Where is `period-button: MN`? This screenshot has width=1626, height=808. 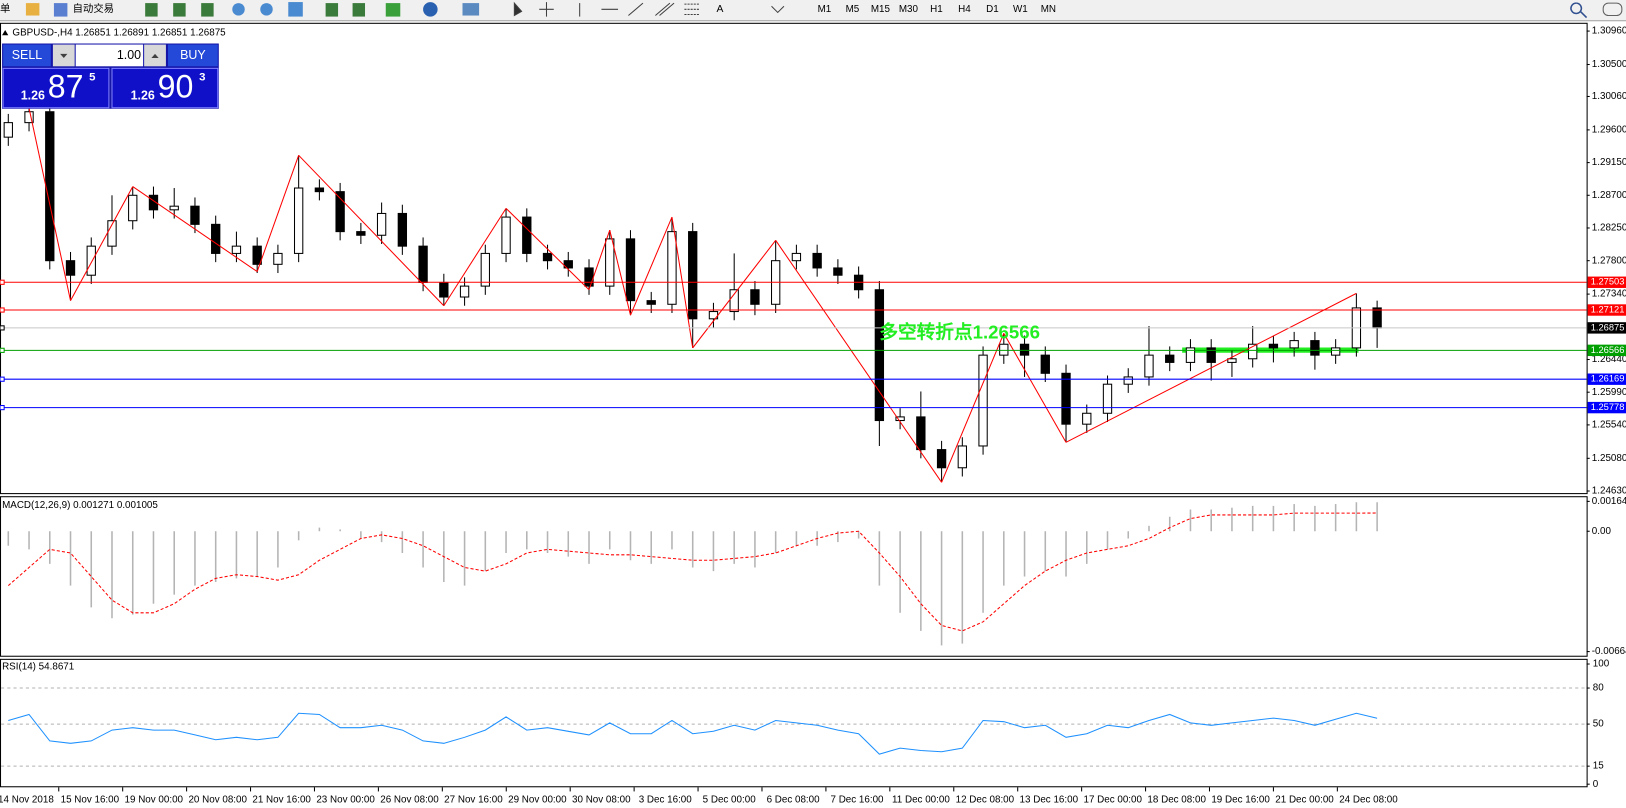
period-button: MN is located at coordinates (1048, 9).